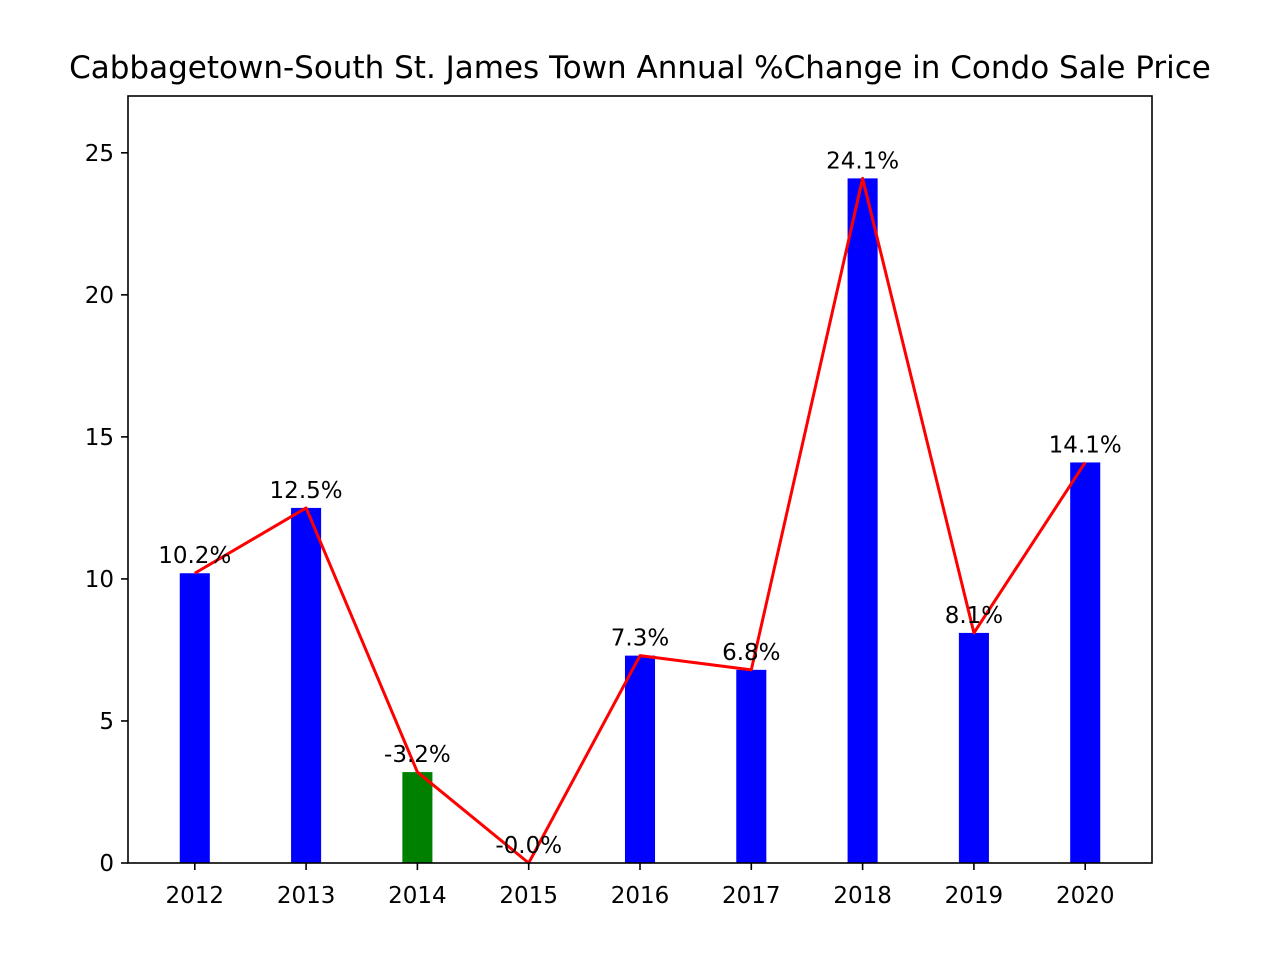 This screenshot has height=960, width=1280. What do you see at coordinates (99, 580) in the screenshot?
I see `y-tick-label: 10` at bounding box center [99, 580].